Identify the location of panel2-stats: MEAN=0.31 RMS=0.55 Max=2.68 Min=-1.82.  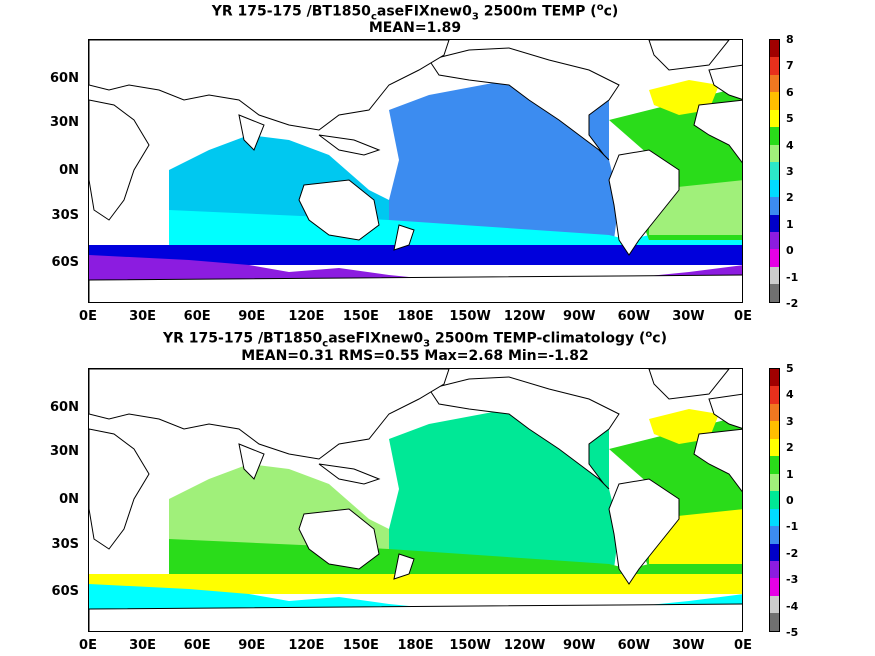
(415, 356).